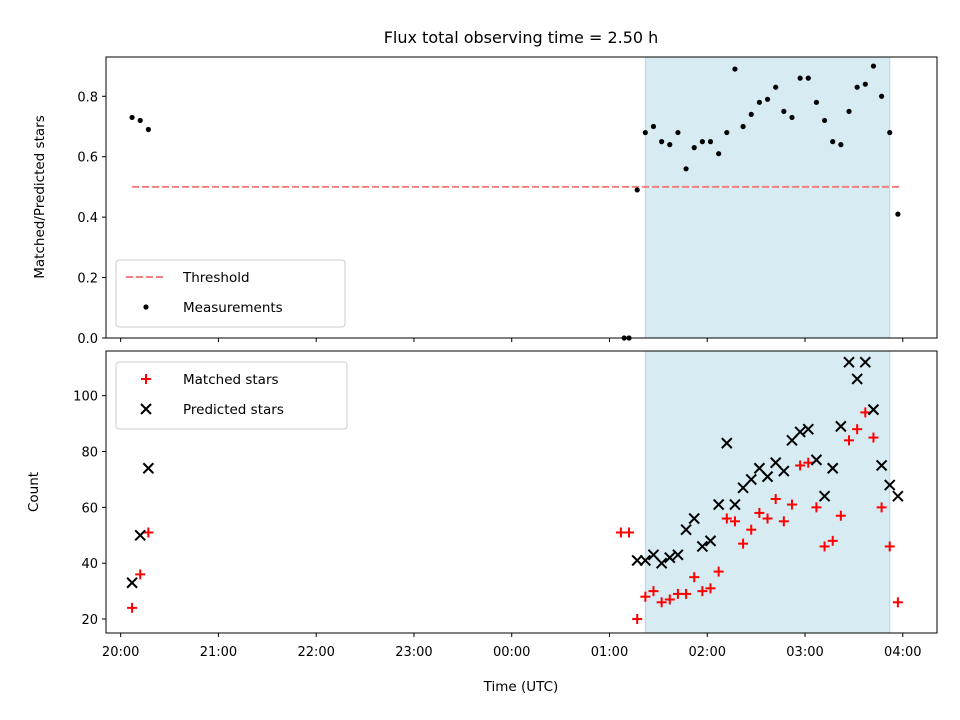 The width and height of the screenshot is (960, 720). Describe the element at coordinates (902, 652) in the screenshot. I see `x-tick-label: 04:00` at that location.